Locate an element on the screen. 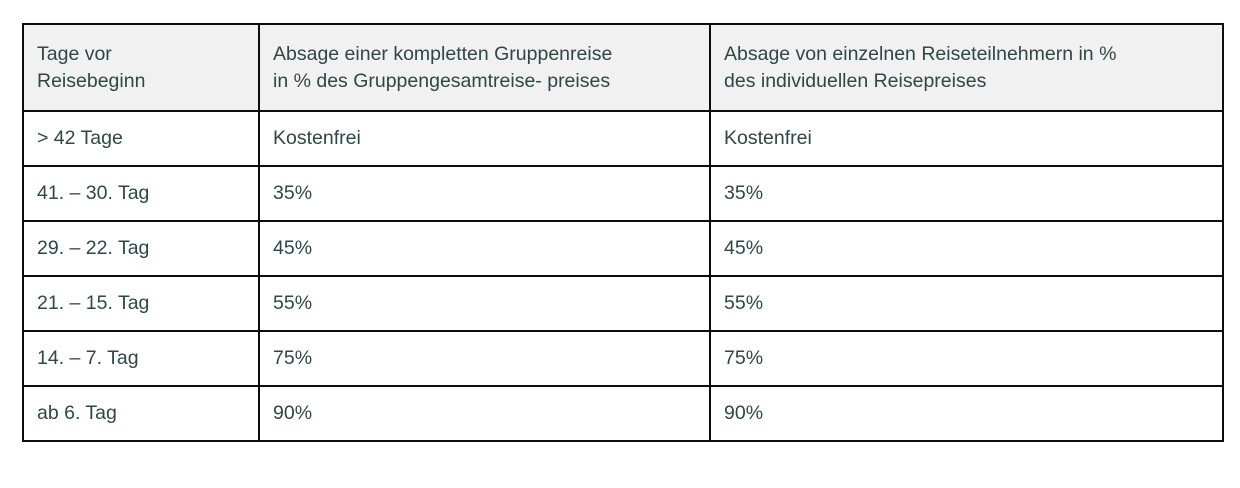  cell-days-range: 14. – 7. Tag is located at coordinates (141, 358).